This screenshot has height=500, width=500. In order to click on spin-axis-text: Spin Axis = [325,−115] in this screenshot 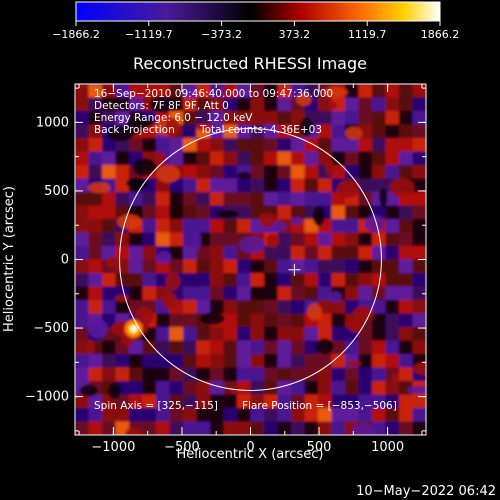, I will do `click(156, 406)`.